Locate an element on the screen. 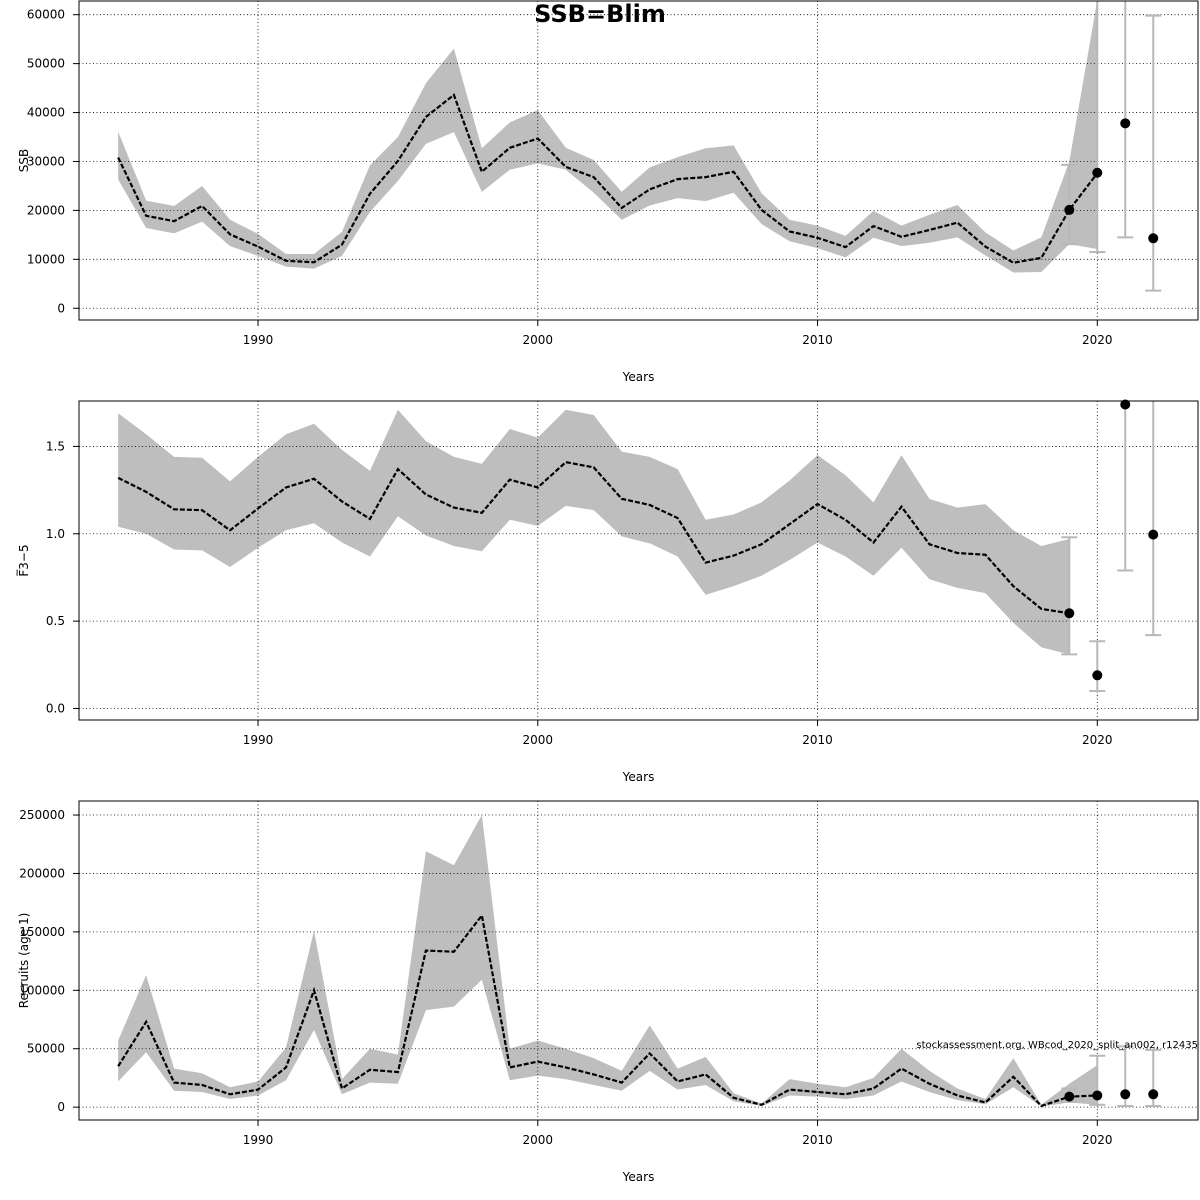  recruits-ylabel: Recruits (age 1) is located at coordinates (24, 961).